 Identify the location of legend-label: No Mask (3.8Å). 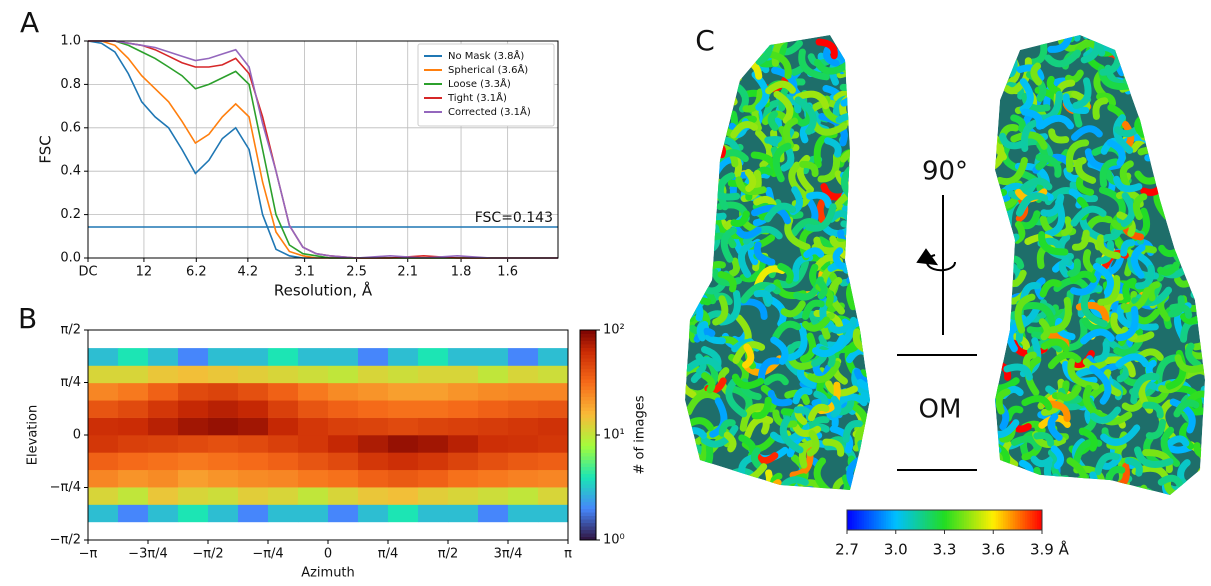
(486, 55).